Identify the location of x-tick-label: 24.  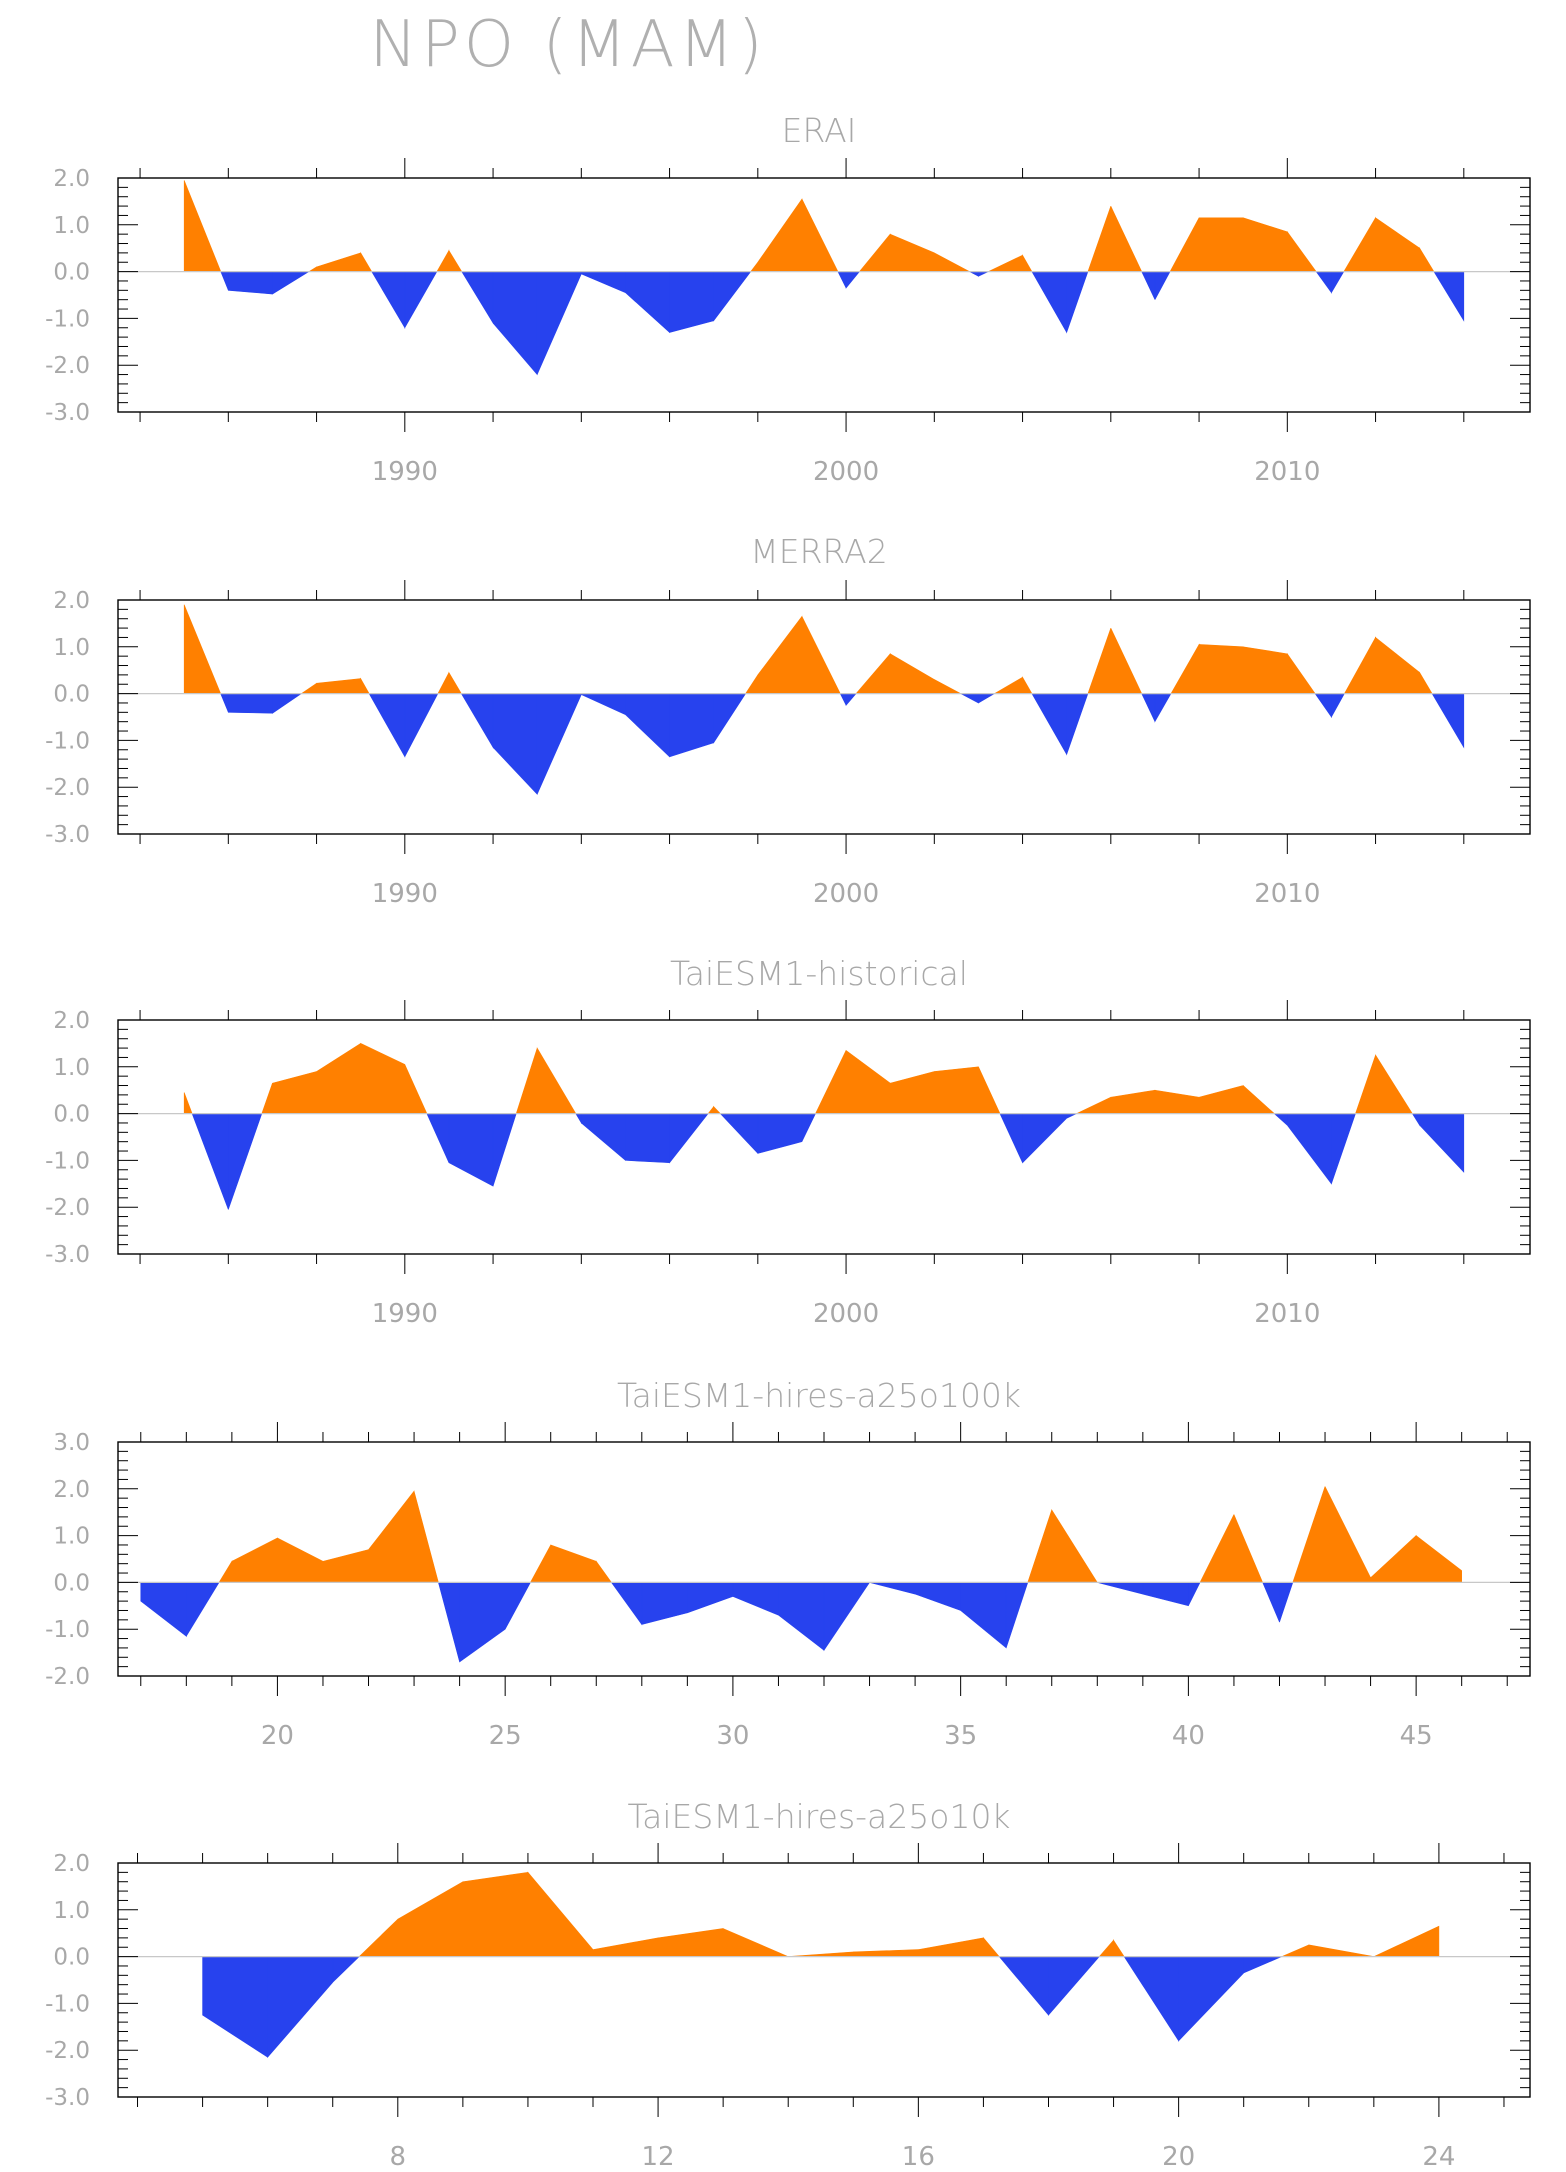
(1438, 2157).